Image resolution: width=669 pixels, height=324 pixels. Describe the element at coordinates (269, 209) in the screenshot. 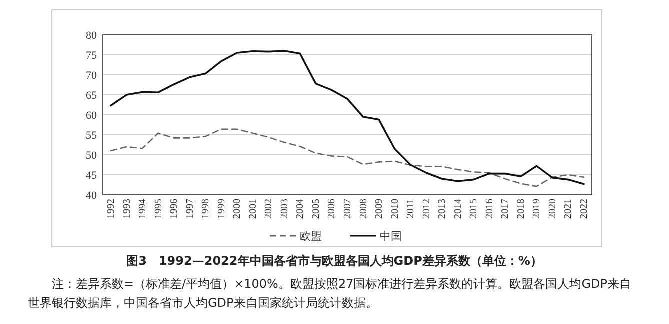

I see `x-tick-label: 2002` at that location.